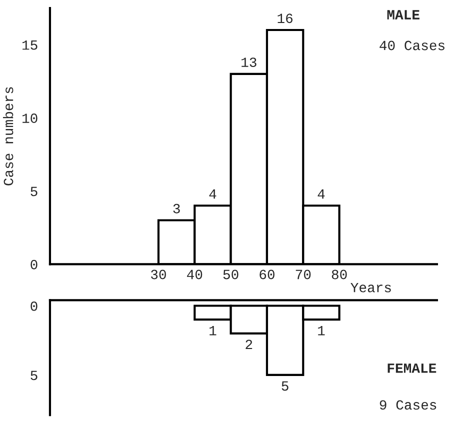 This screenshot has width=476, height=424. What do you see at coordinates (30, 45) in the screenshot?
I see `y-tick-label: 15` at bounding box center [30, 45].